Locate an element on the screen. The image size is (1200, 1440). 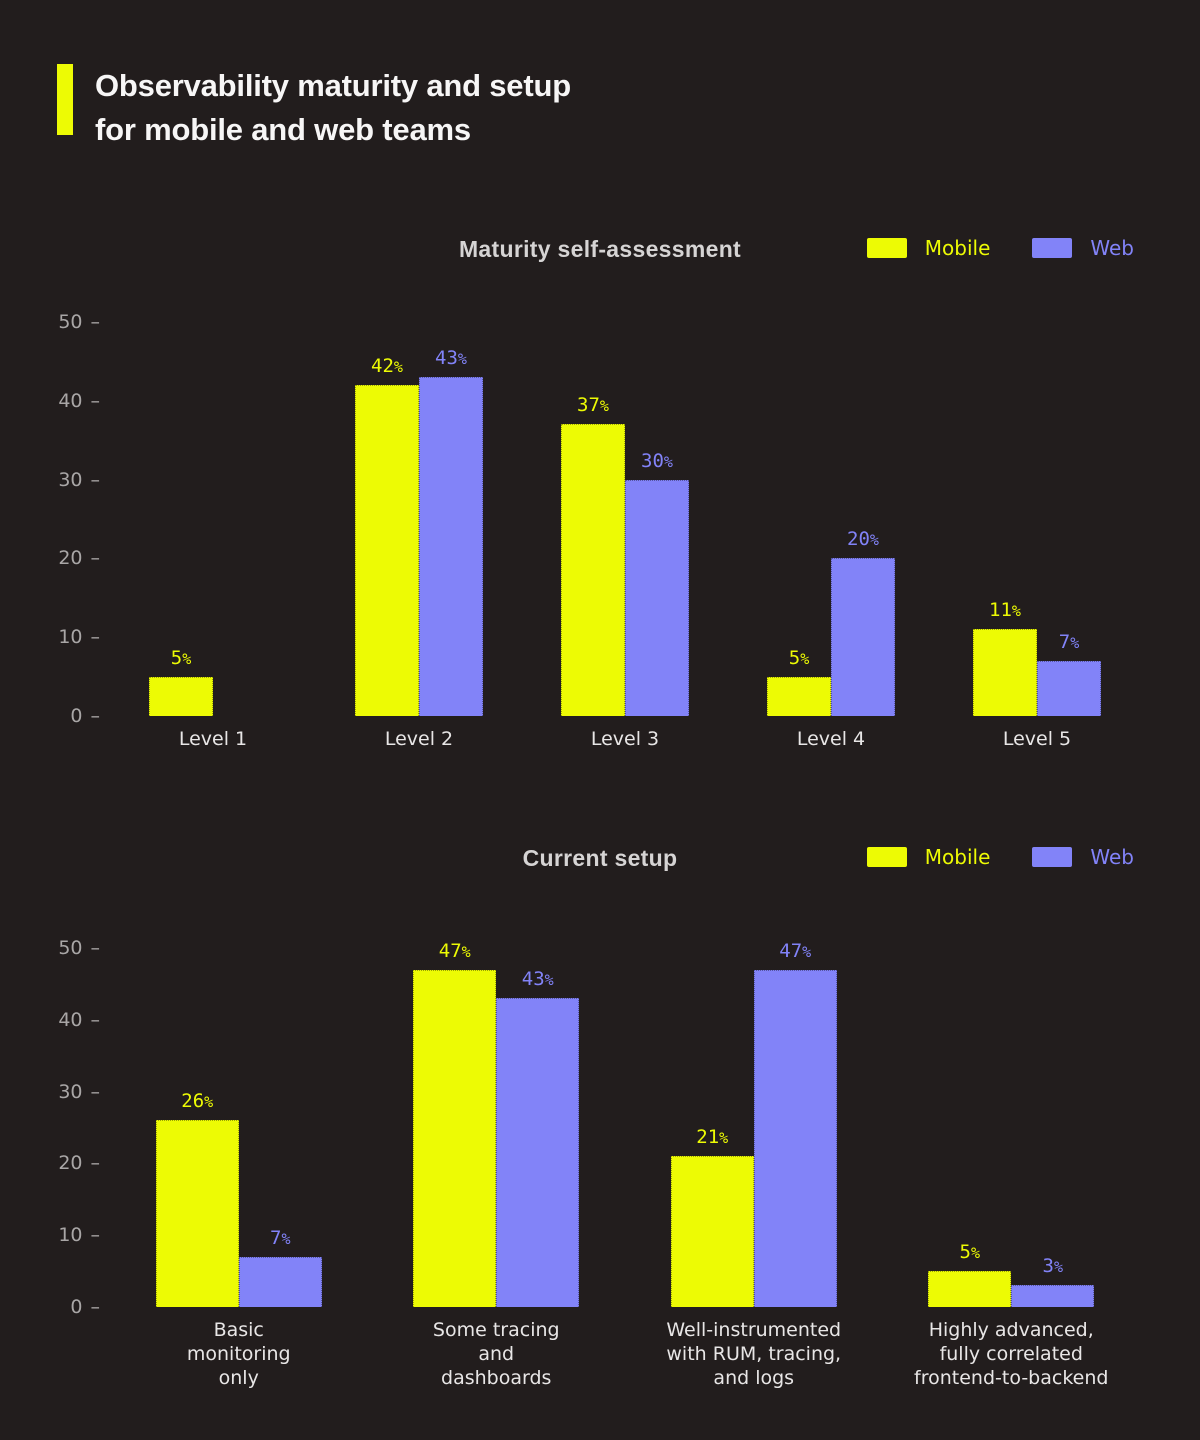
title-accent-bar is located at coordinates (65, 99).